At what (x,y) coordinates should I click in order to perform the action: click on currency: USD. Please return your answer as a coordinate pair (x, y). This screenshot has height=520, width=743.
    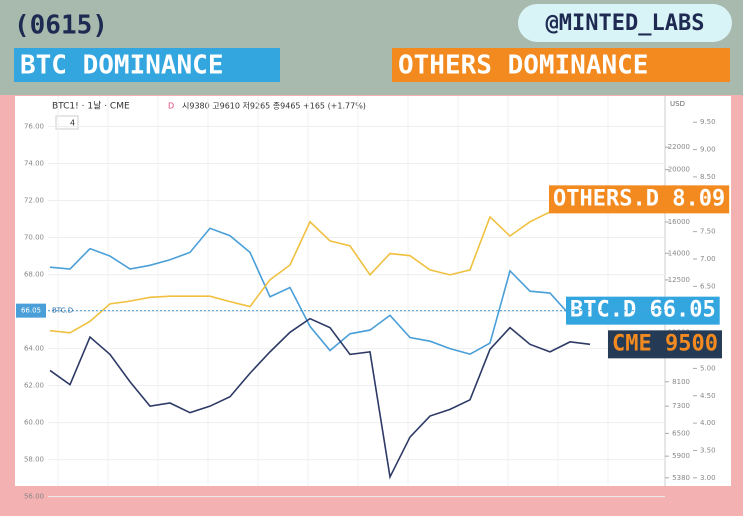
    Looking at the image, I should click on (677, 104).